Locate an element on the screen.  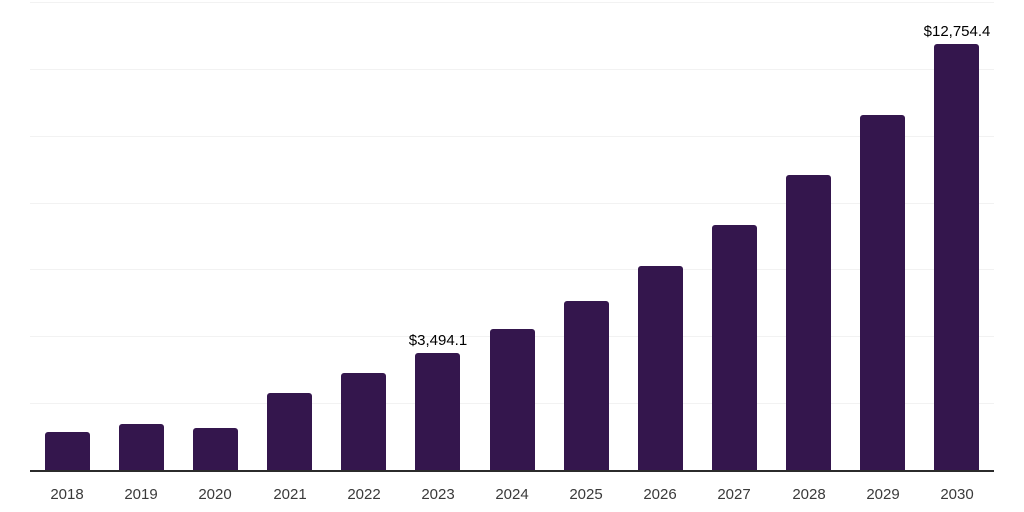
x-tick-label-2024: 2024 is located at coordinates (512, 494).